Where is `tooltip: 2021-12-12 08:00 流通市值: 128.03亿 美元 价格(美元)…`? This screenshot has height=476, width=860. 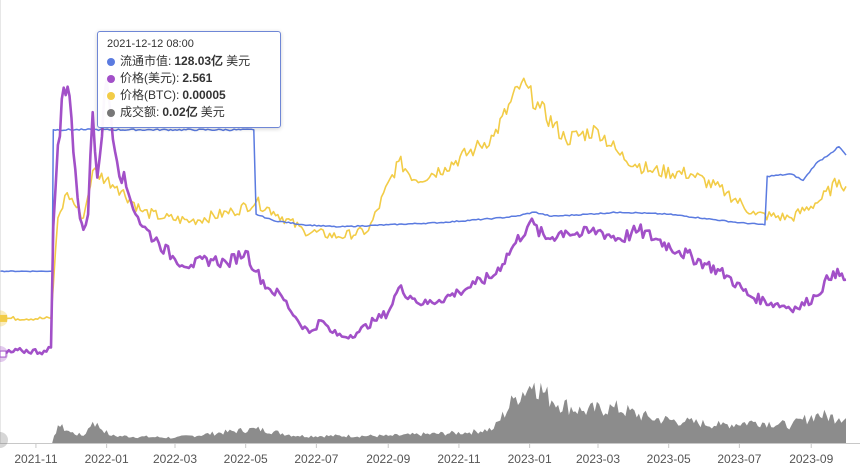 tooltip: 2021-12-12 08:00 流通市值: 128.03亿 美元 价格(美元)… is located at coordinates (189, 79).